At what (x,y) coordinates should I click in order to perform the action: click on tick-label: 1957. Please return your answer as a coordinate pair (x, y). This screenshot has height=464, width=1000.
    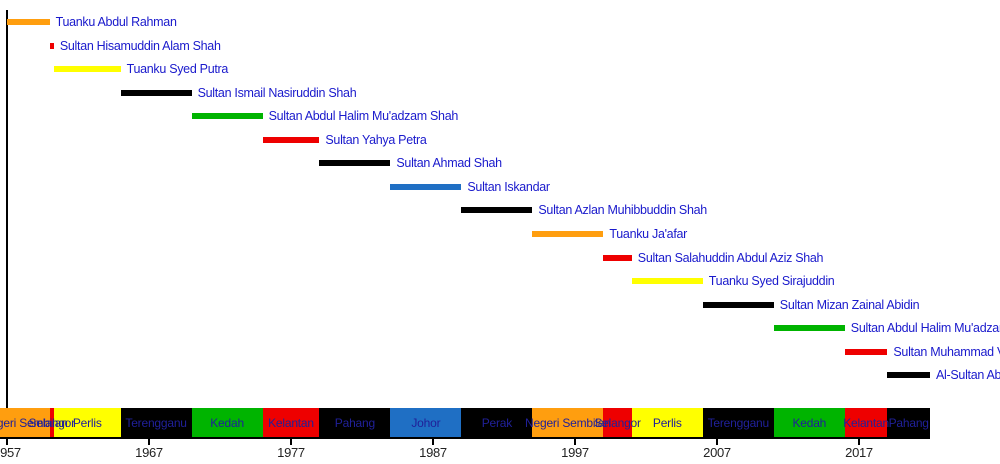
    Looking at the image, I should click on (10, 452).